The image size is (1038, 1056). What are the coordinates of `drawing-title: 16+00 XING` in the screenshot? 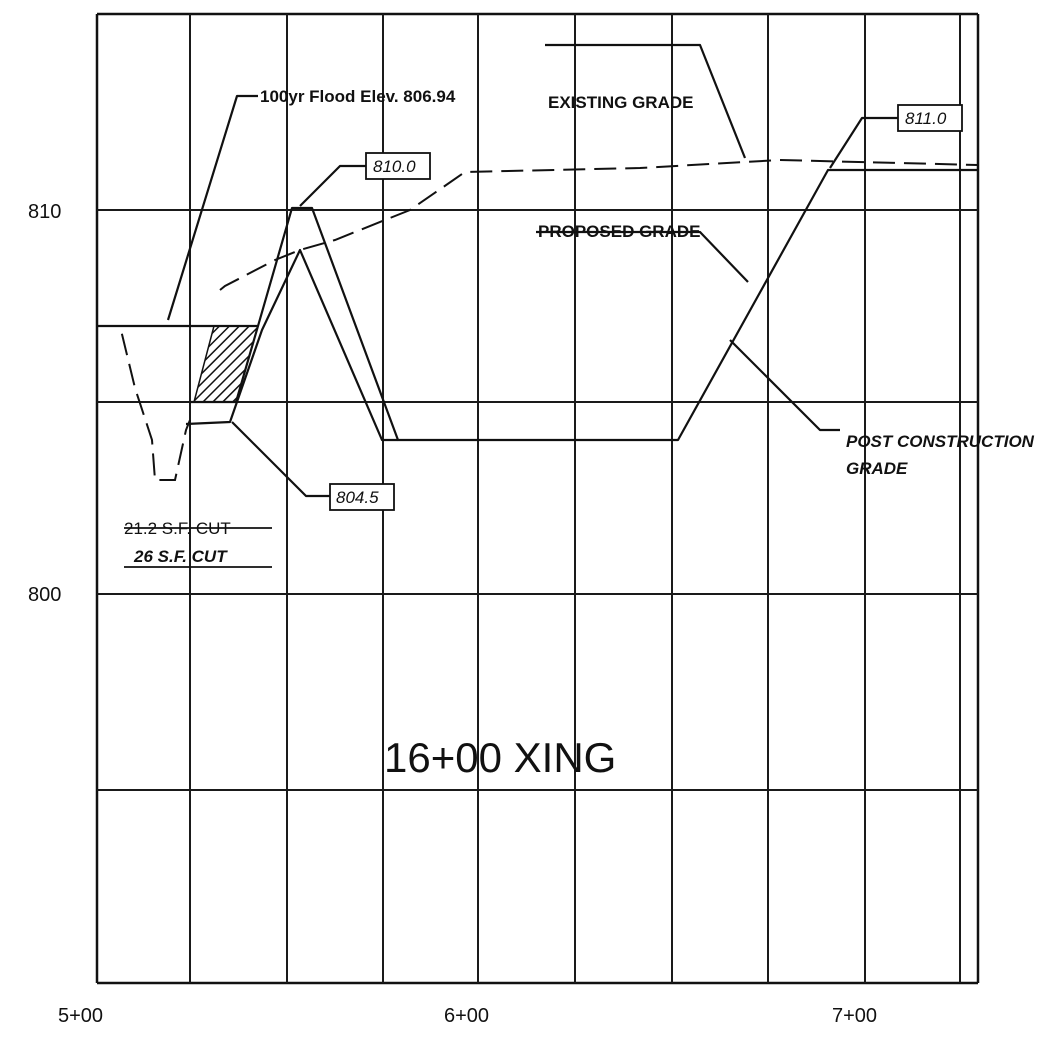 It's located at (500, 757).